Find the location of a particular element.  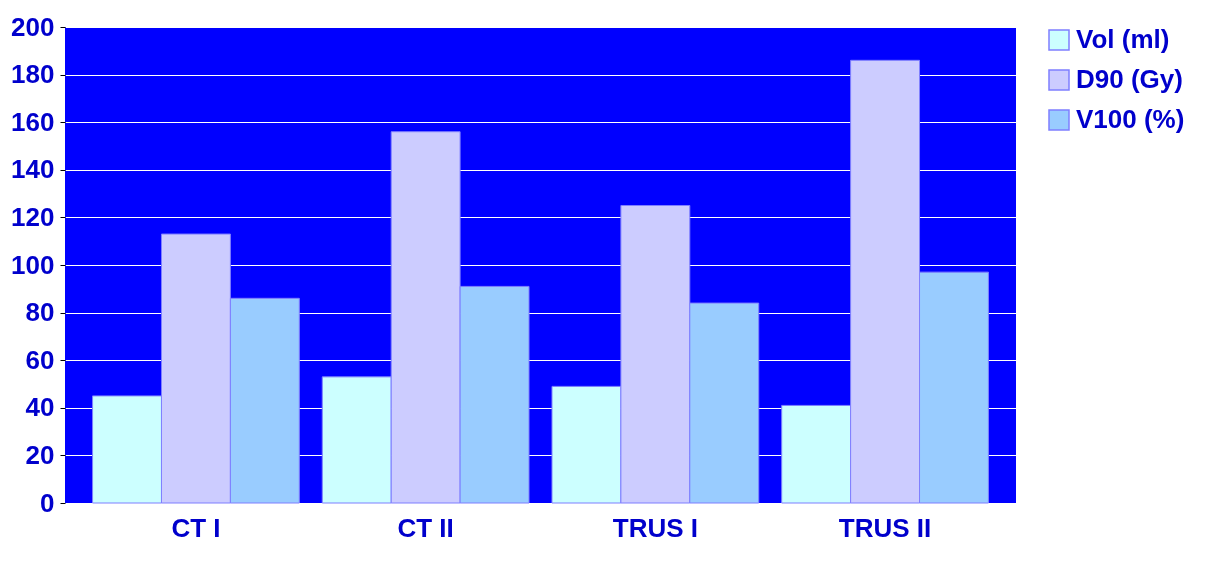

y-tick-label: 200 is located at coordinates (33, 26).